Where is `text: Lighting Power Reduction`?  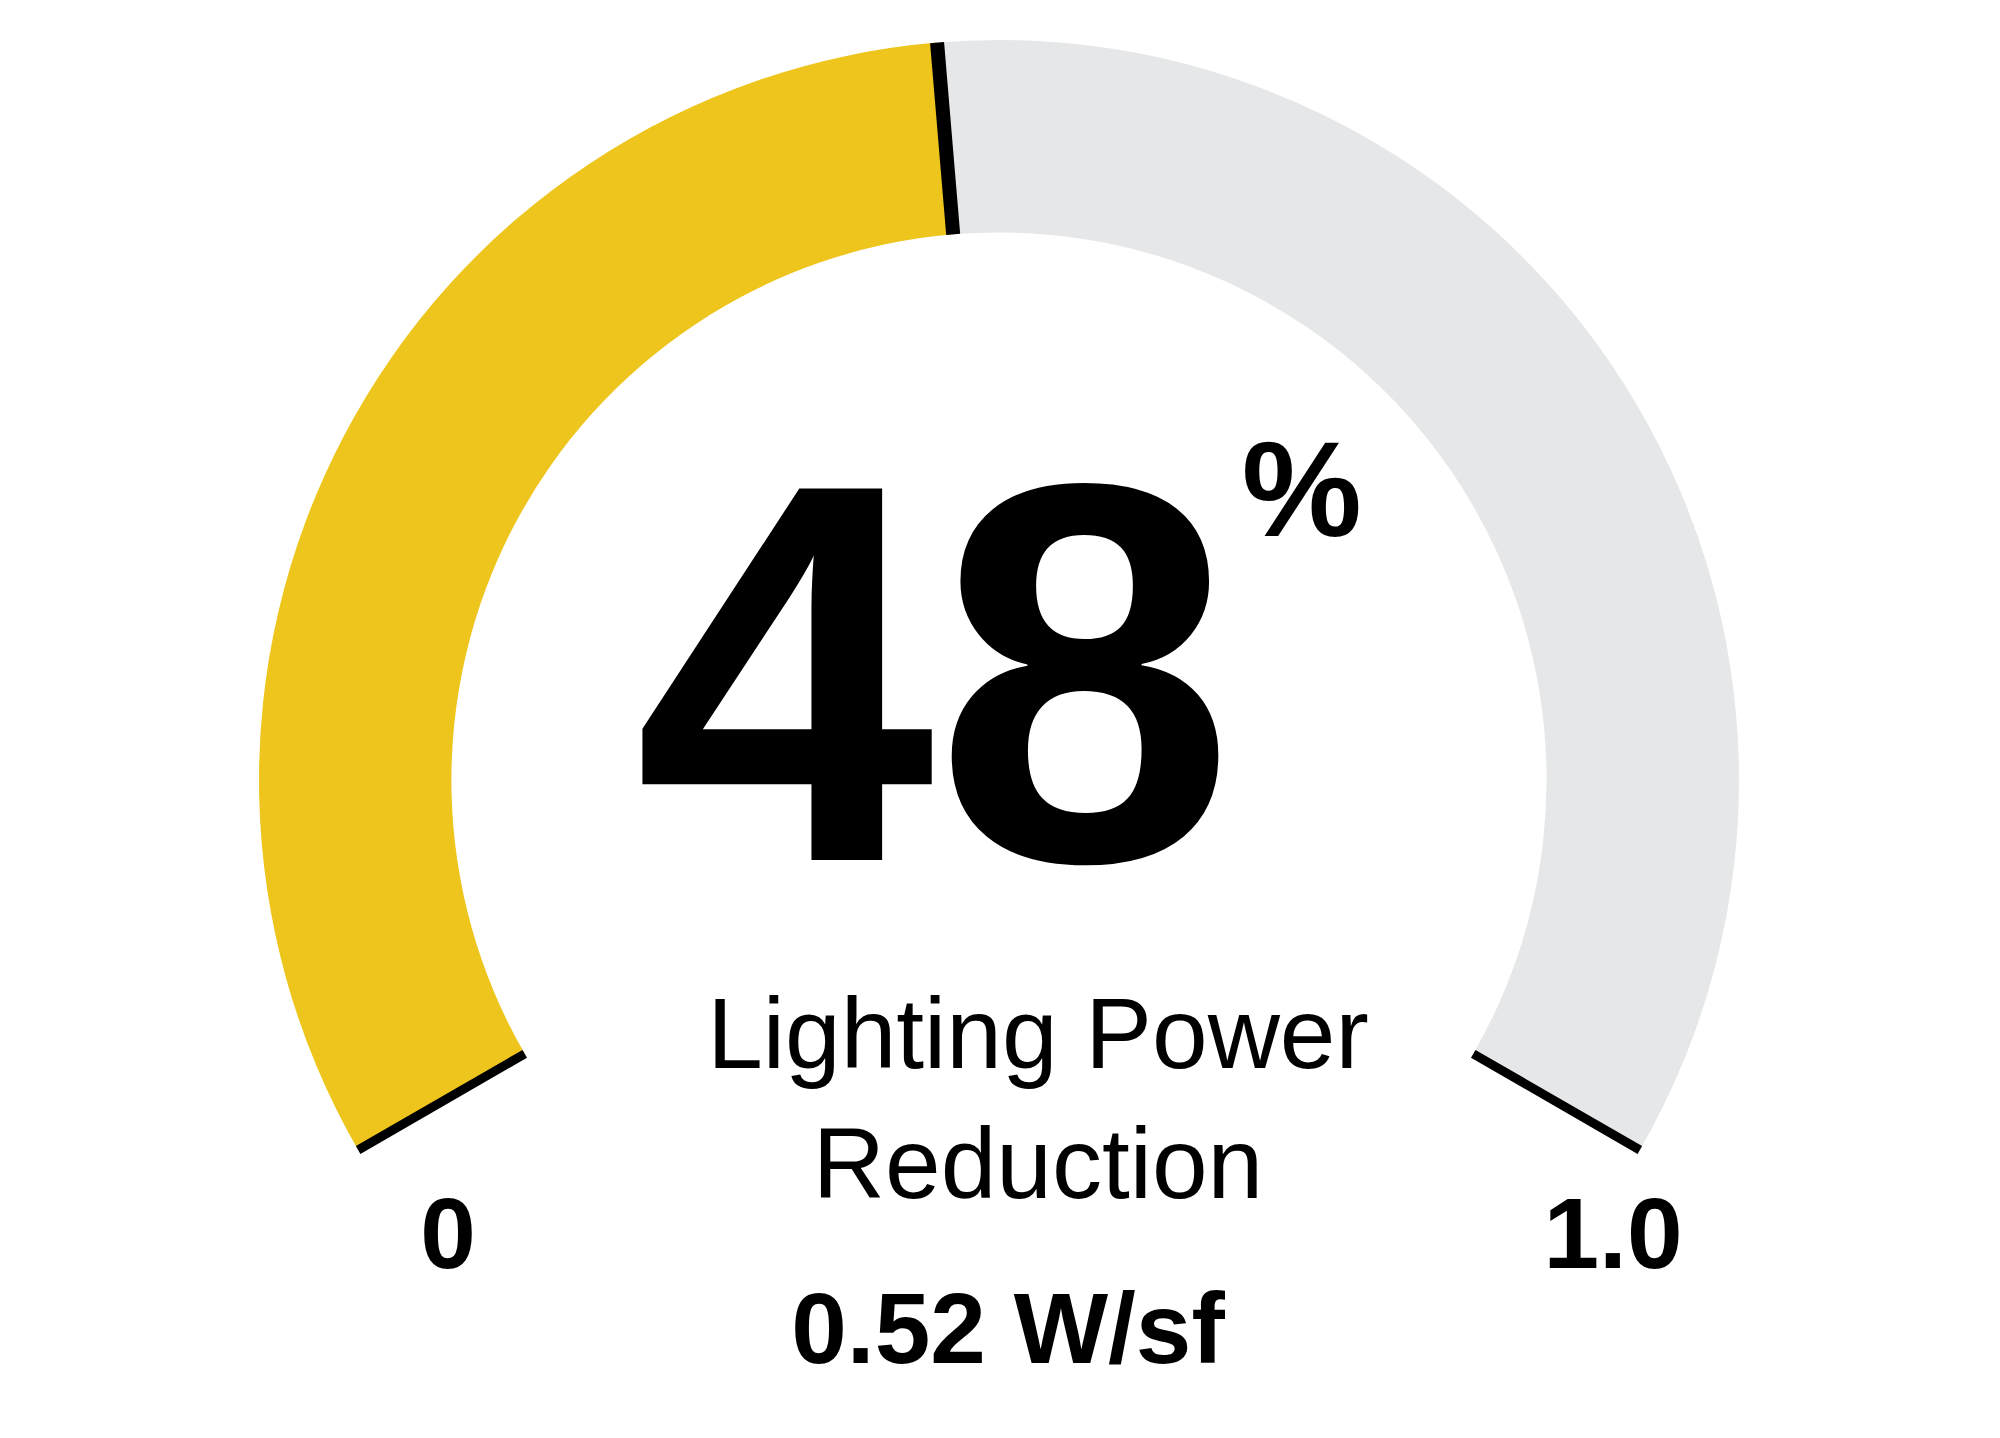
text: Lighting Power Reduction is located at coordinates (1038, 1098).